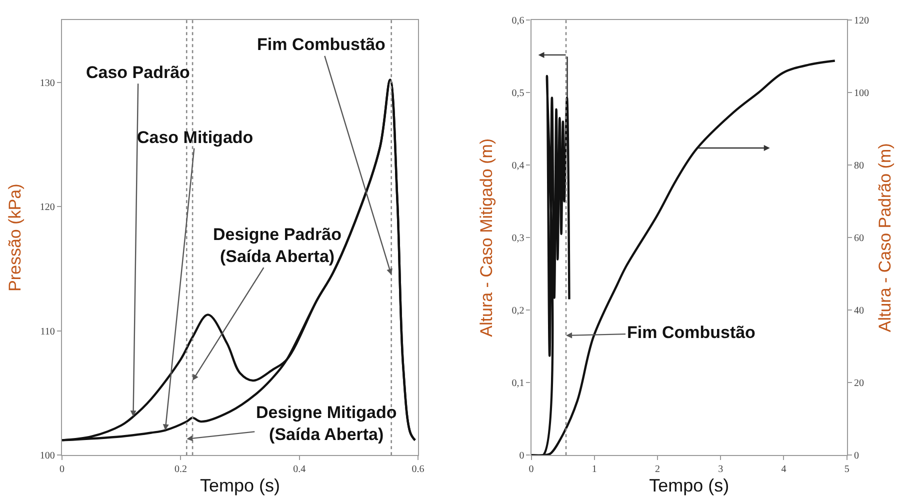 The image size is (899, 504). Describe the element at coordinates (721, 470) in the screenshot. I see `x-tick-label: 3` at that location.